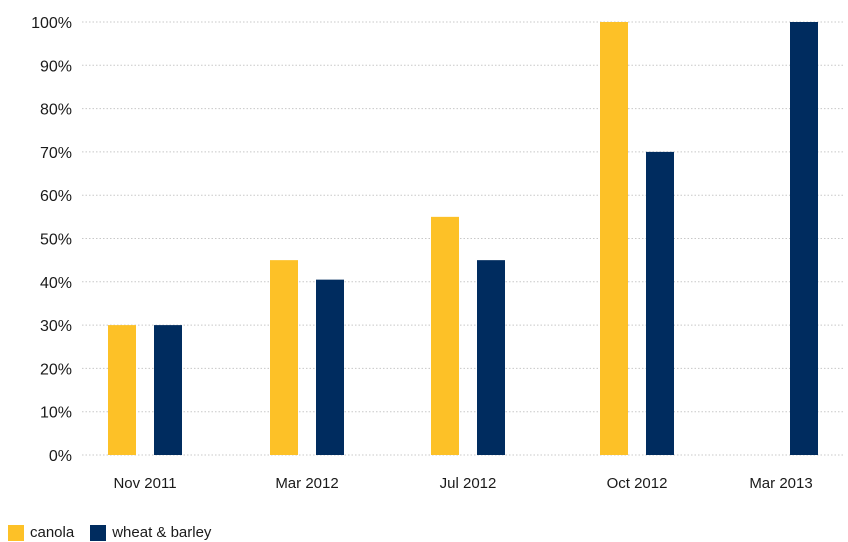 This screenshot has height=542, width=848. Describe the element at coordinates (306, 483) in the screenshot. I see `x-category-label: Mar 2012` at that location.